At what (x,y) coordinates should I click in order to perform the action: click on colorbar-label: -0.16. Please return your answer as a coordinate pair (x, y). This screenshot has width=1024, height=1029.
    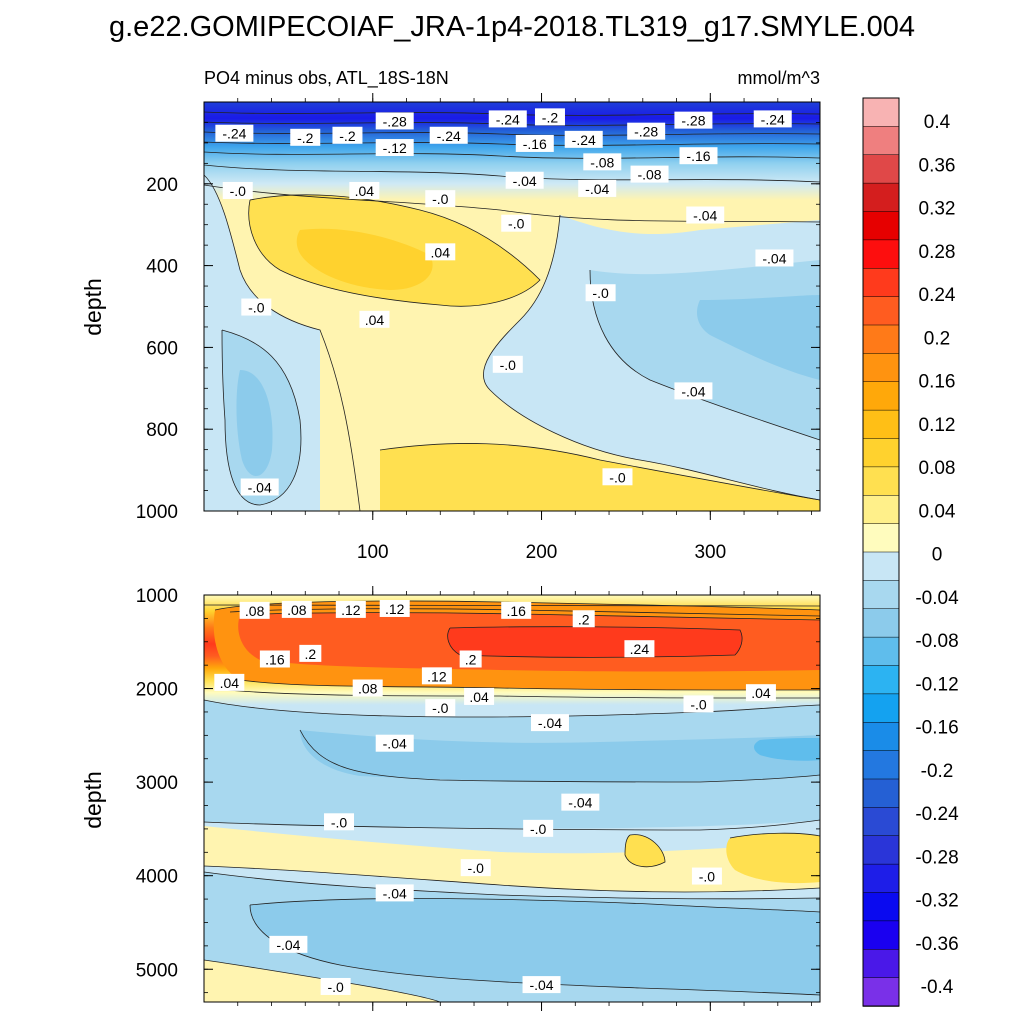
    Looking at the image, I should click on (936, 728).